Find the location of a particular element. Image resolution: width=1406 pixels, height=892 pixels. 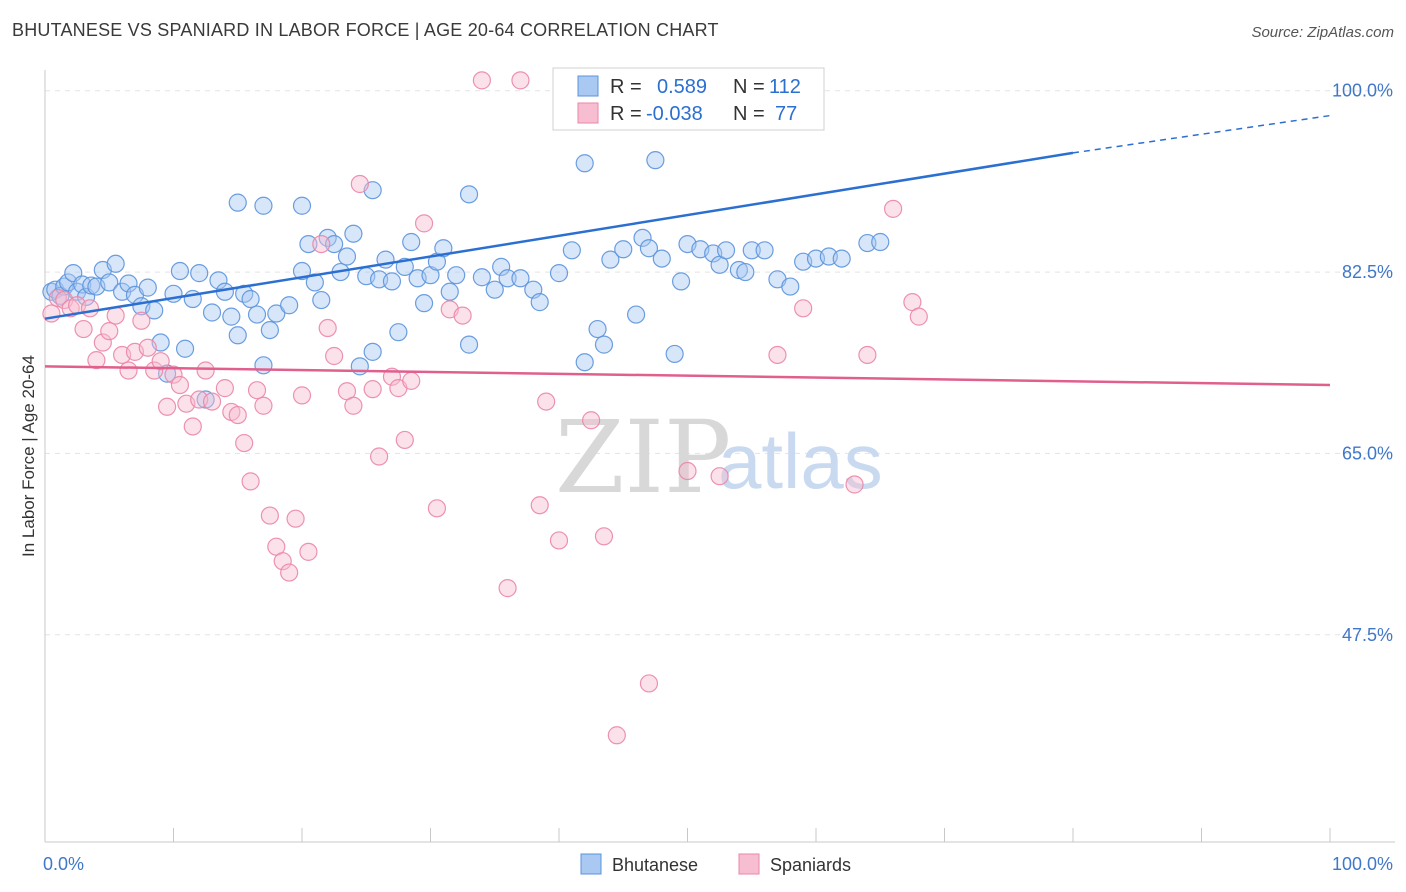

stats-swatch-spaniards is located at coordinates (588, 113).